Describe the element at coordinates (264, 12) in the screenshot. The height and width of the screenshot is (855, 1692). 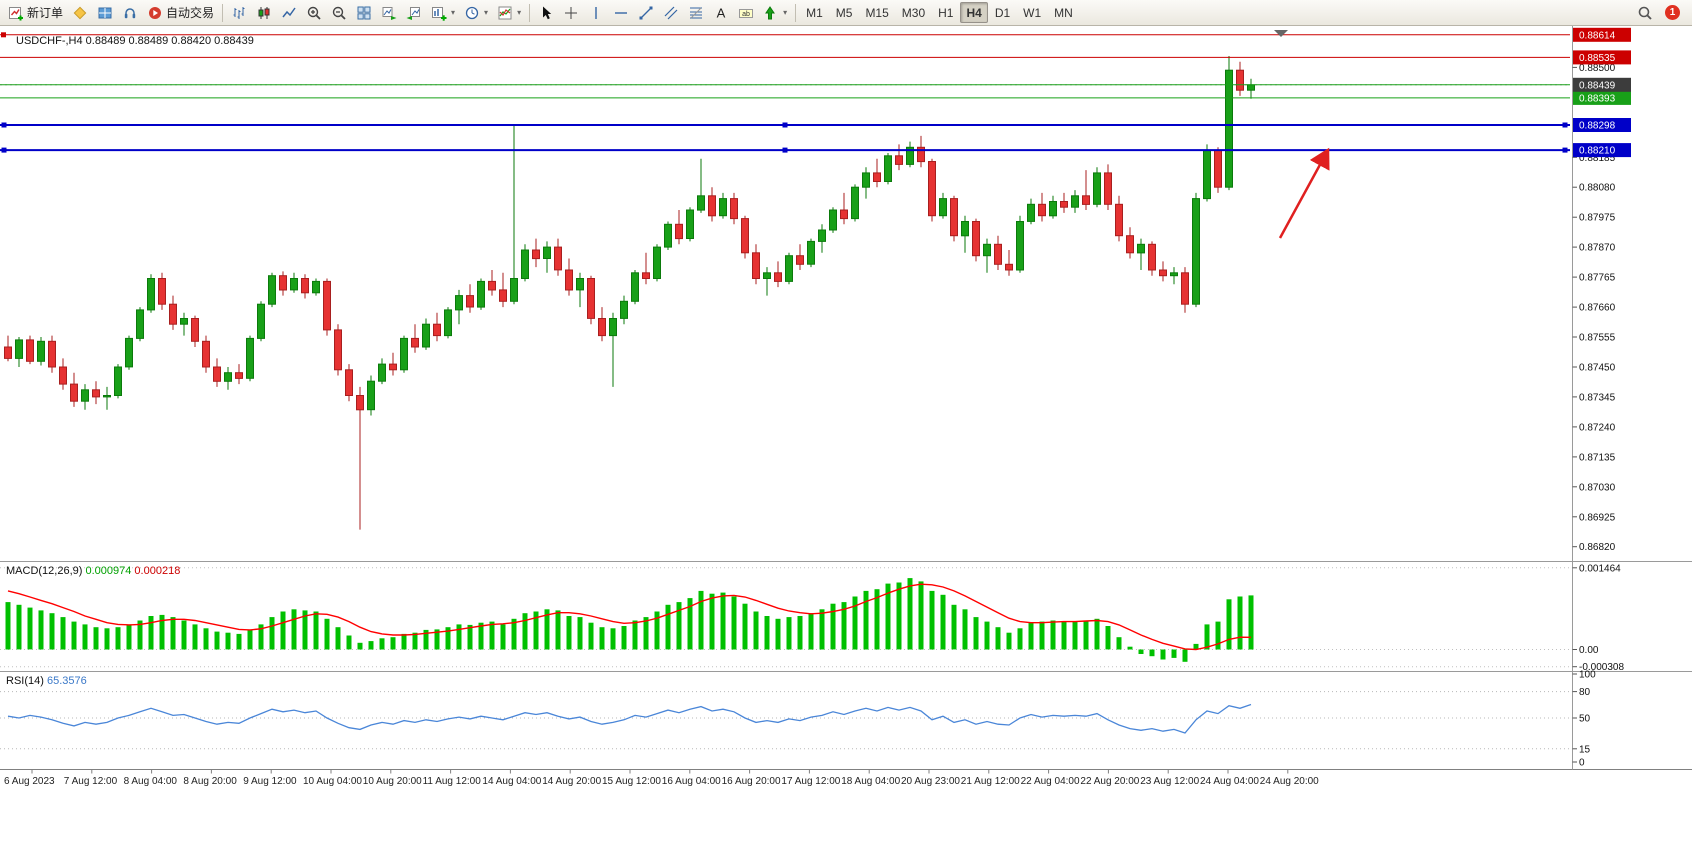
I see `candlestick-chart-button` at that location.